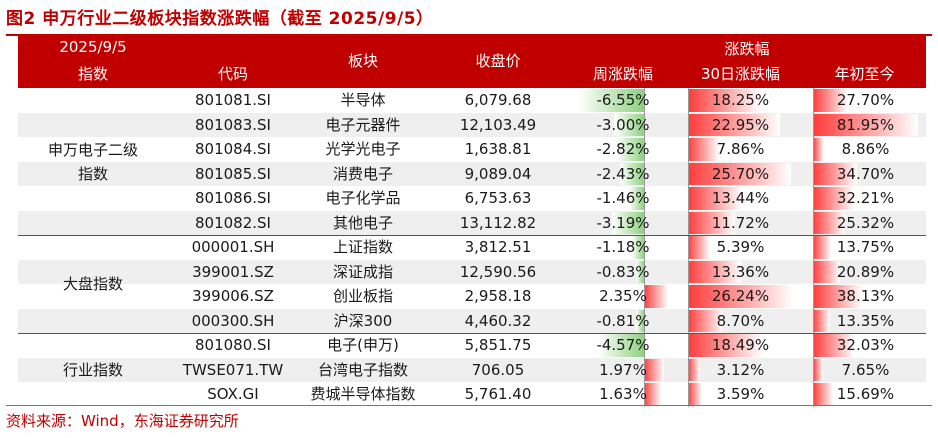 The width and height of the screenshot is (938, 438). I want to click on cell-code: 399006.SZ, so click(233, 296).